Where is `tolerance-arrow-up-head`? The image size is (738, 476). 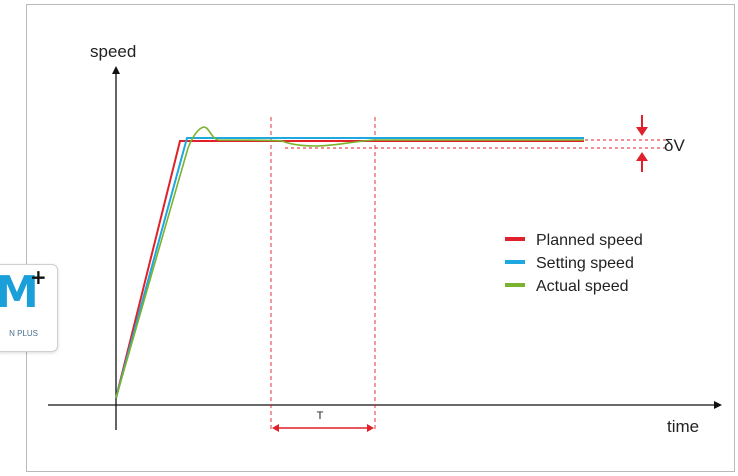
tolerance-arrow-up-head is located at coordinates (642, 156).